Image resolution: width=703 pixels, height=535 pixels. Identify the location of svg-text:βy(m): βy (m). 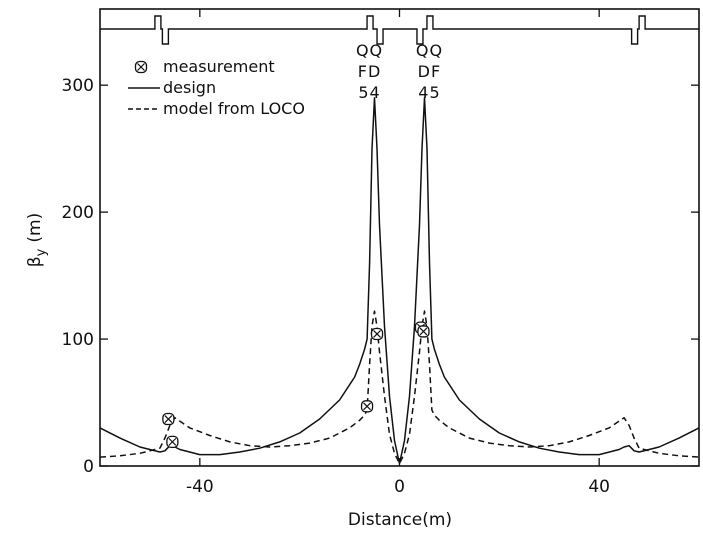
(37, 240).